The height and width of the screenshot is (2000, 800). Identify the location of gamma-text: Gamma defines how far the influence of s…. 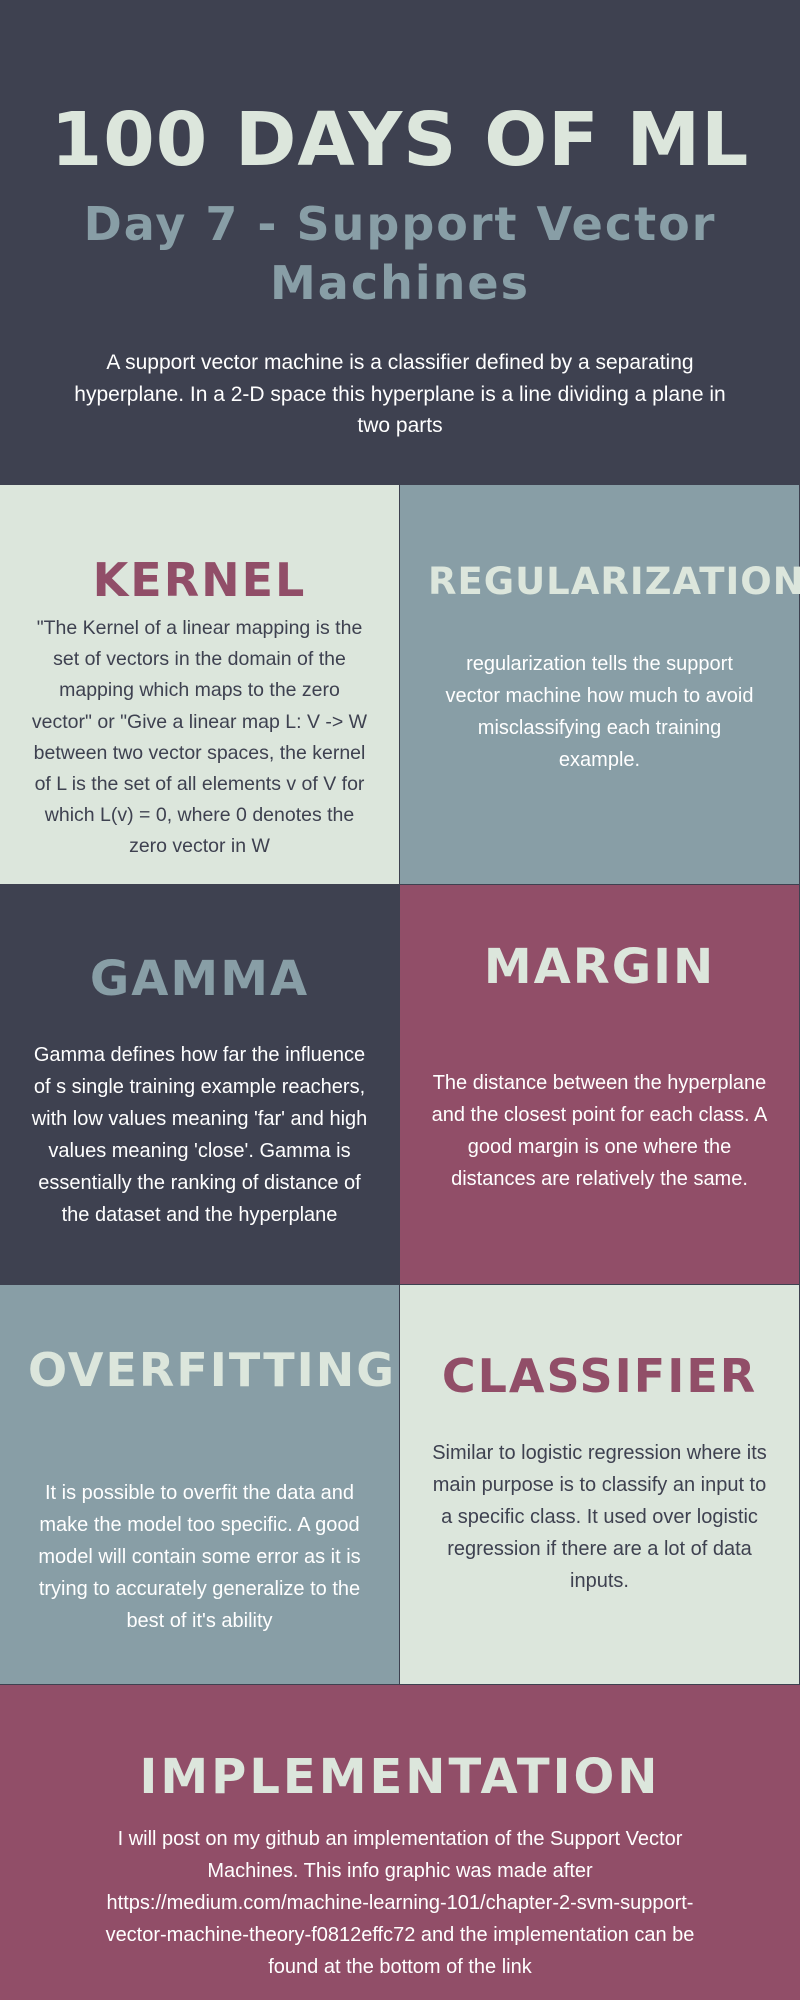
(199, 1135).